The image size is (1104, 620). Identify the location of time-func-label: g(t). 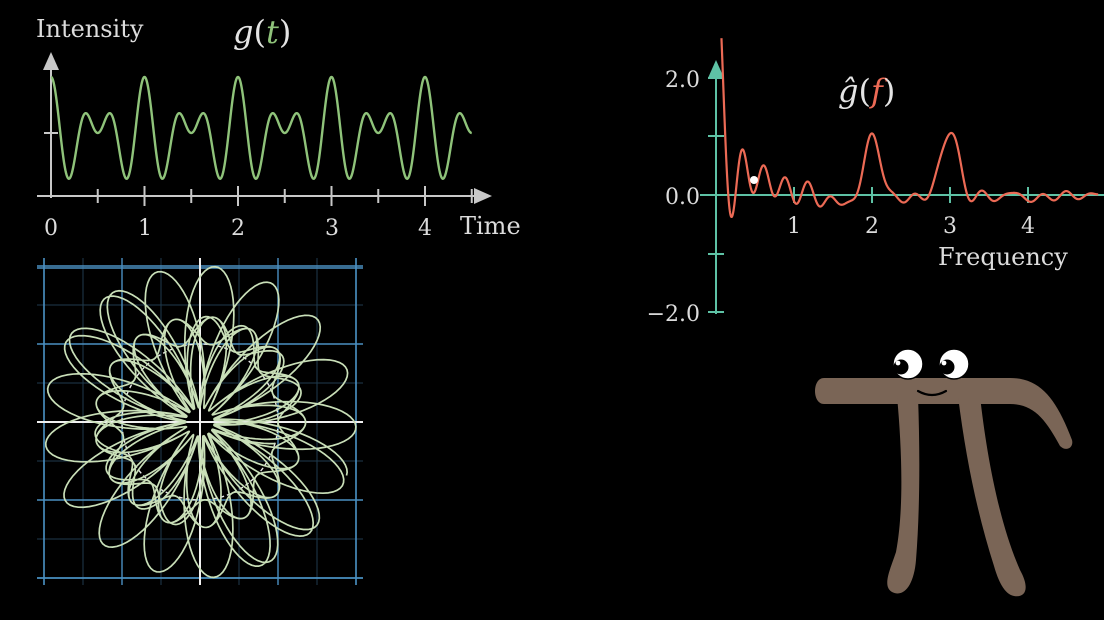
(262, 32).